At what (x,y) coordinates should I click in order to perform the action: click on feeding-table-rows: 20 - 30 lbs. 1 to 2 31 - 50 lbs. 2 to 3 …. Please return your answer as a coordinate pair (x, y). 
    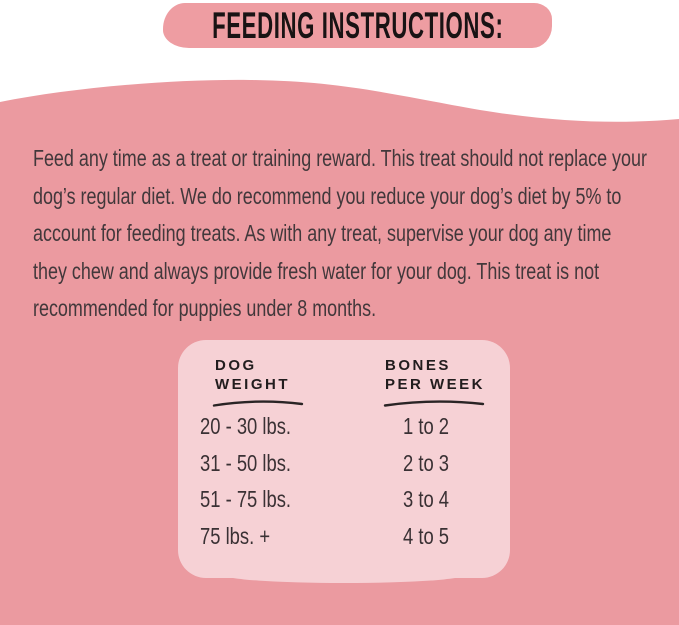
    Looking at the image, I should click on (344, 481).